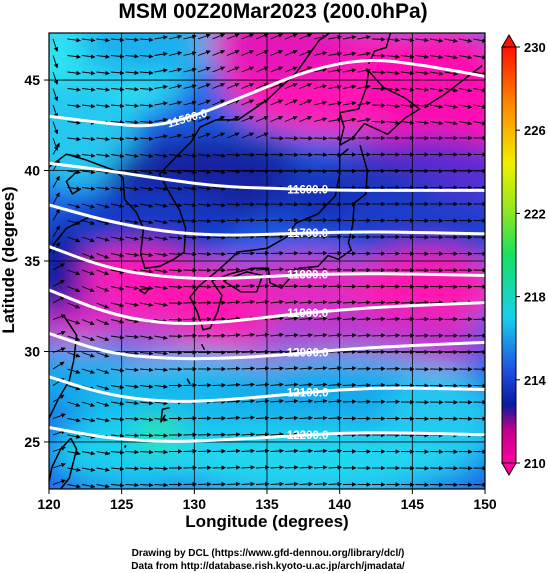 The image size is (548, 573). Describe the element at coordinates (272, 11) in the screenshot. I see `chart-title: MSM 00Z20Mar2023 (200.0hPa)` at that location.